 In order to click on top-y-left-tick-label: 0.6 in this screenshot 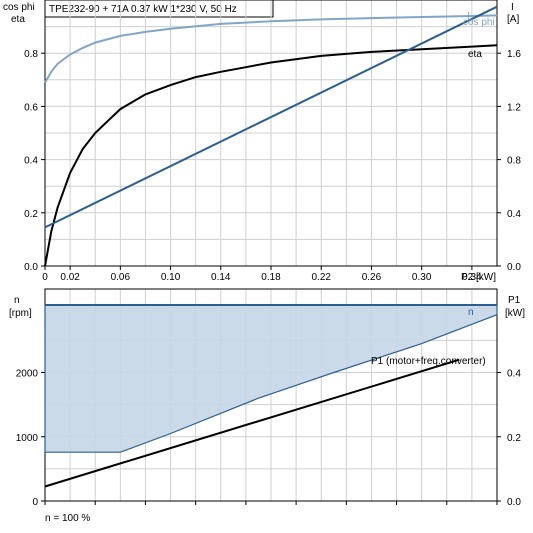, I will do `click(31, 107)`.